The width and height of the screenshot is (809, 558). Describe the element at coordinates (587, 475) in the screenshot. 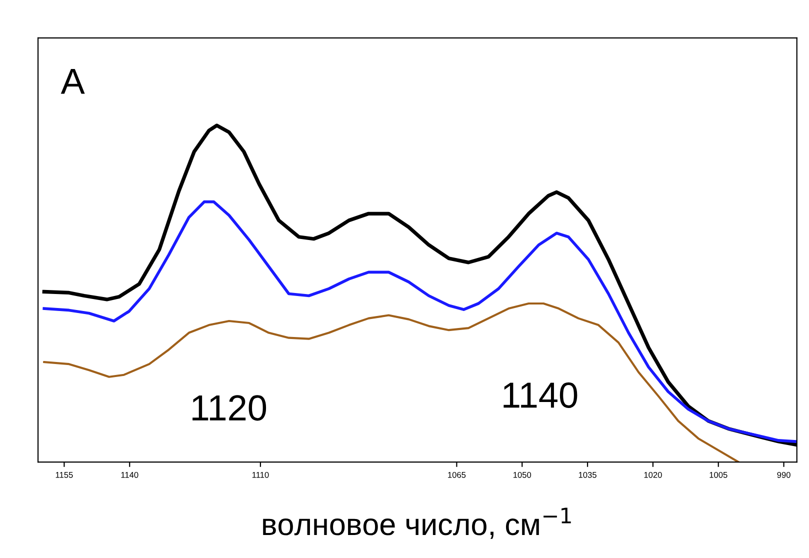

I see `x-tick-label: 1035` at that location.